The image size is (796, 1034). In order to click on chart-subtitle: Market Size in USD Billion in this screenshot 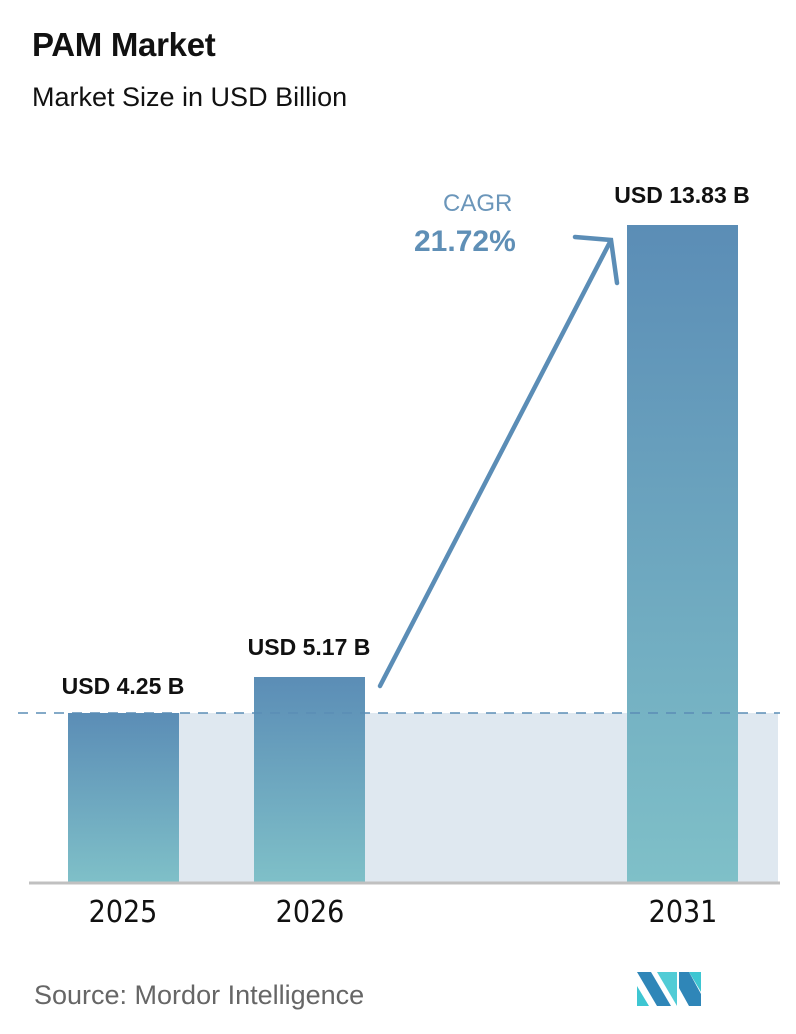, I will do `click(190, 97)`.